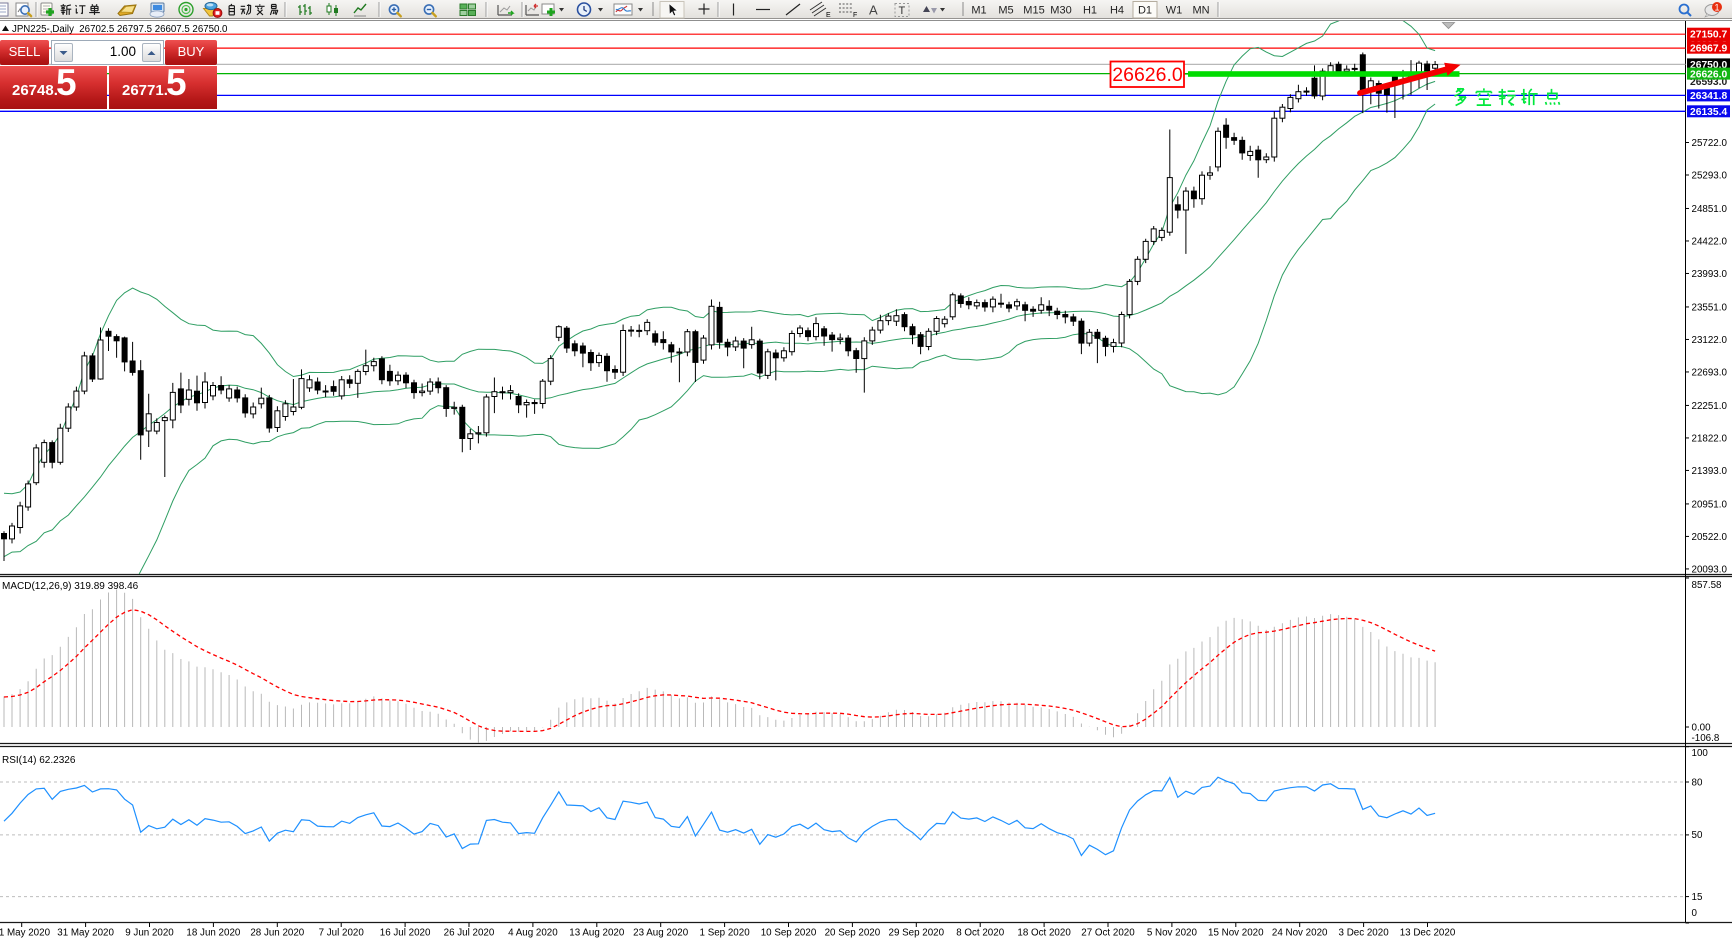 The image size is (1732, 939). I want to click on svg-text: 13 Aug 2020, so click(597, 933).